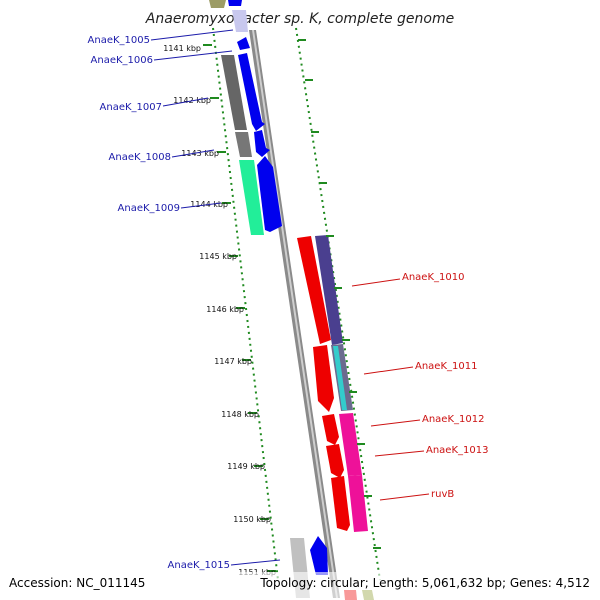 This screenshot has width=600, height=600. What do you see at coordinates (282, 306) in the screenshot?
I see `forward-strand-features` at bounding box center [282, 306].